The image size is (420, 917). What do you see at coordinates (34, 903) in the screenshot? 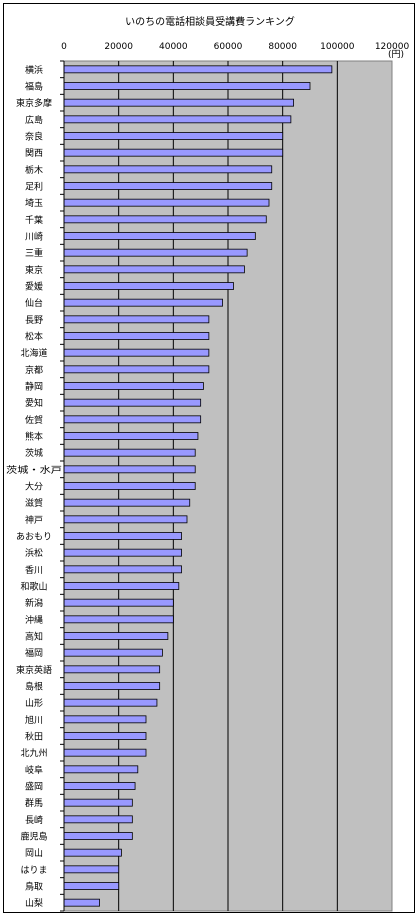
I see `category-label: 山梨` at bounding box center [34, 903].